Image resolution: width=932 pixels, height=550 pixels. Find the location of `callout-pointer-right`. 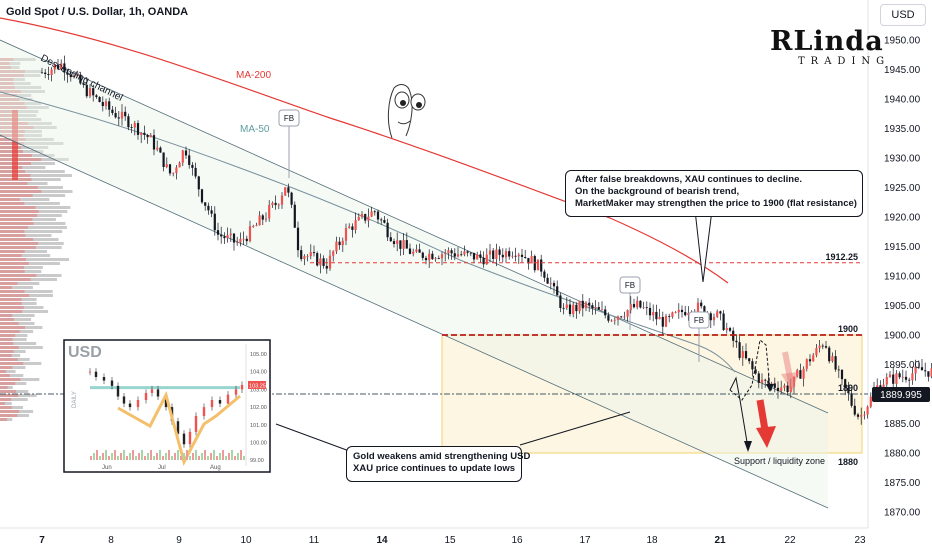

callout-pointer-right is located at coordinates (575, 428).